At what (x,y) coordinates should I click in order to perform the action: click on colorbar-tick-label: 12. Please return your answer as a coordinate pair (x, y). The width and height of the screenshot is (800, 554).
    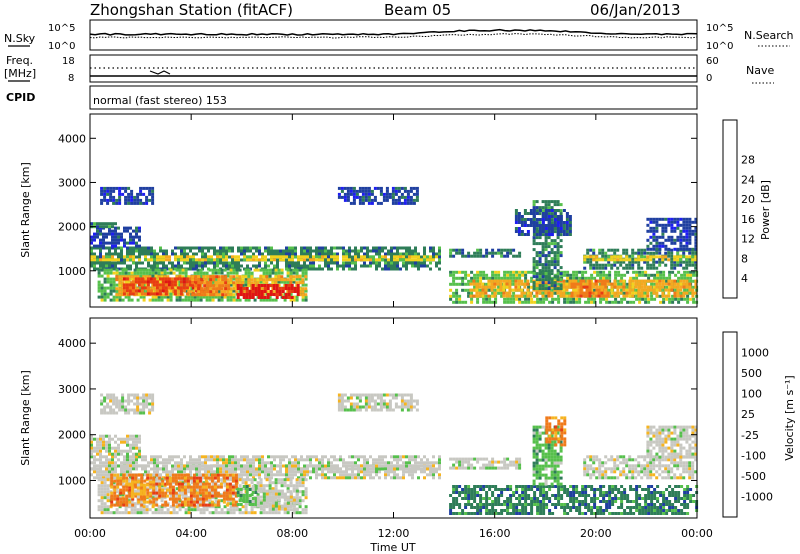
    Looking at the image, I should click on (748, 239).